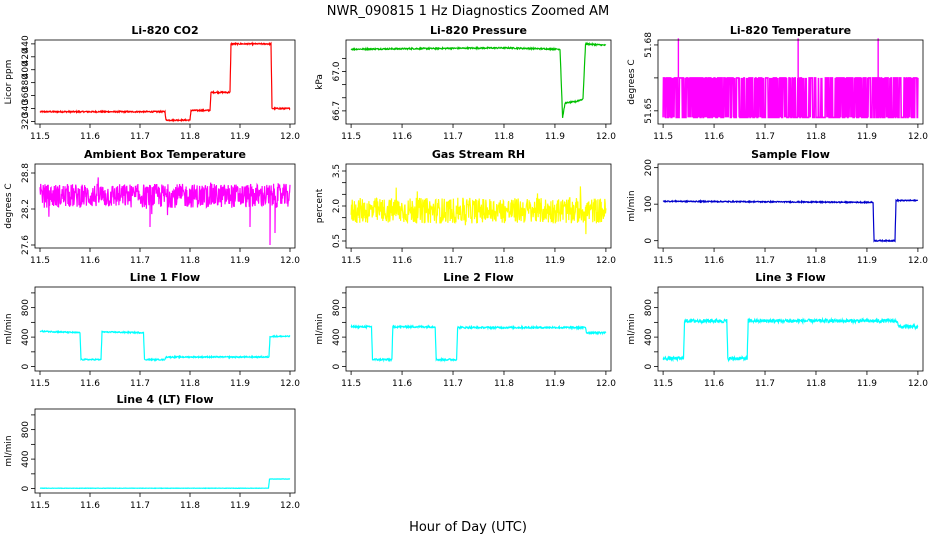 The height and width of the screenshot is (544, 936). Describe the element at coordinates (790, 154) in the screenshot. I see `panel-title: Sample Flow` at that location.